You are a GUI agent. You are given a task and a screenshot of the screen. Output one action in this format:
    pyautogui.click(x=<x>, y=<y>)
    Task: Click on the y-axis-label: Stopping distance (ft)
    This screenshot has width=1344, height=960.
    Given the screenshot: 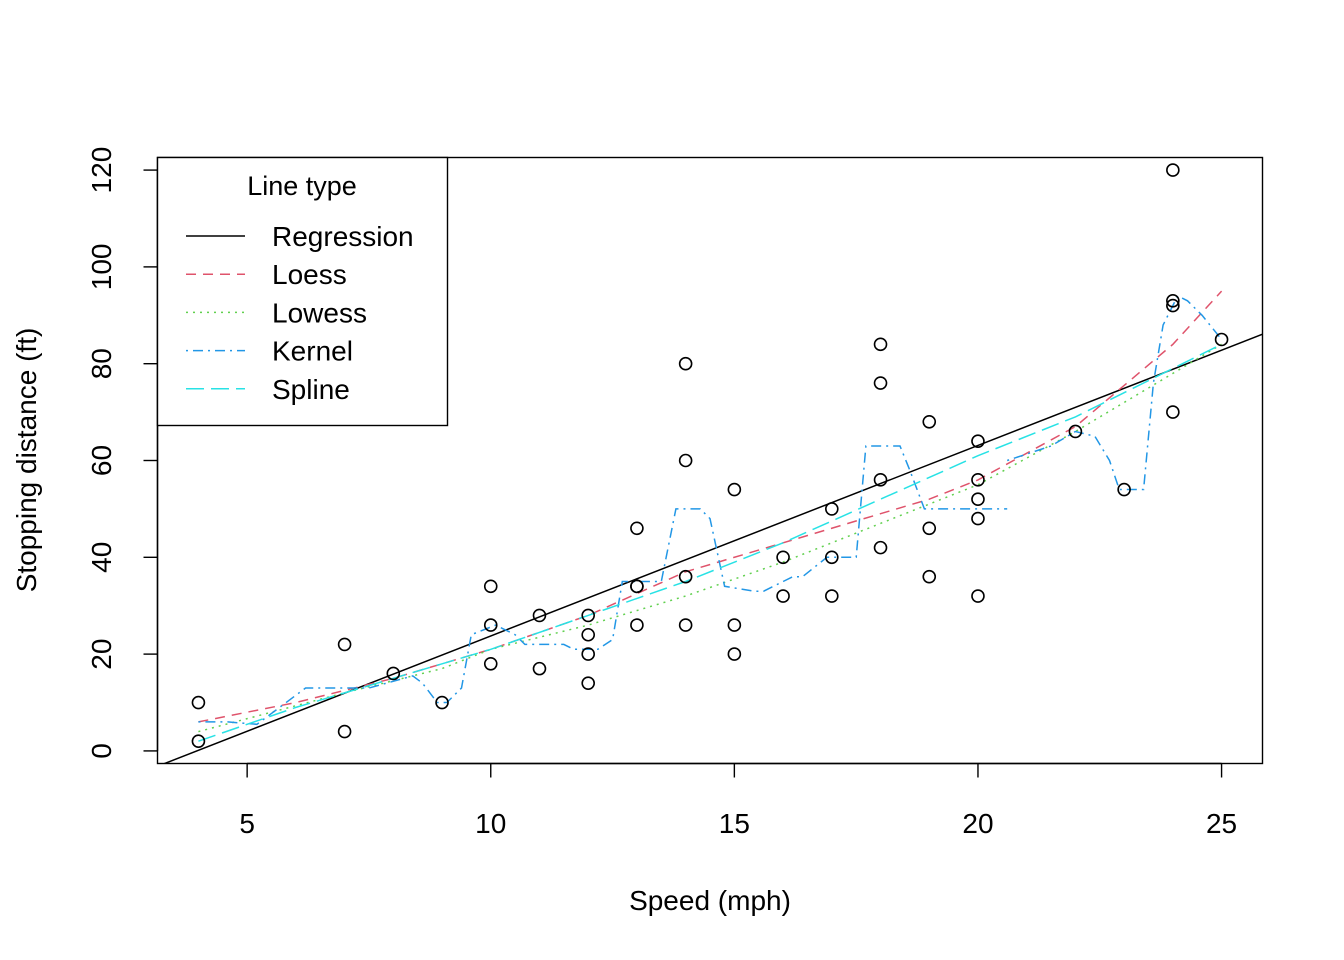 What is the action you would take?
    pyautogui.click(x=26, y=460)
    